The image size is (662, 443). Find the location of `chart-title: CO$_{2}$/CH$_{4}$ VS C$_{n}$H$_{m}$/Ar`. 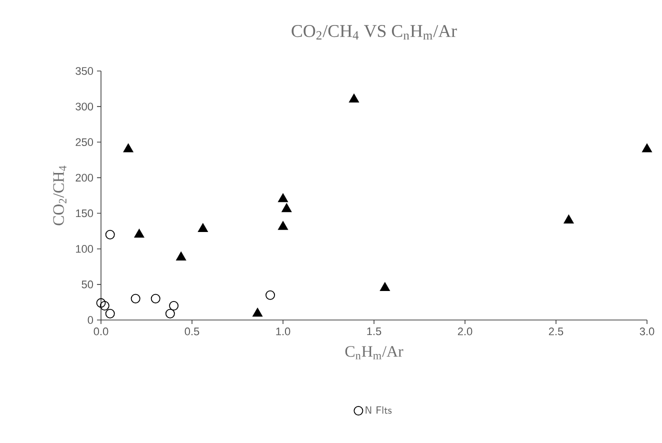

chart-title: CO$_{2}$/CH$_{4}$ VS C$_{n}$H$_{m}$/Ar is located at coordinates (374, 32).